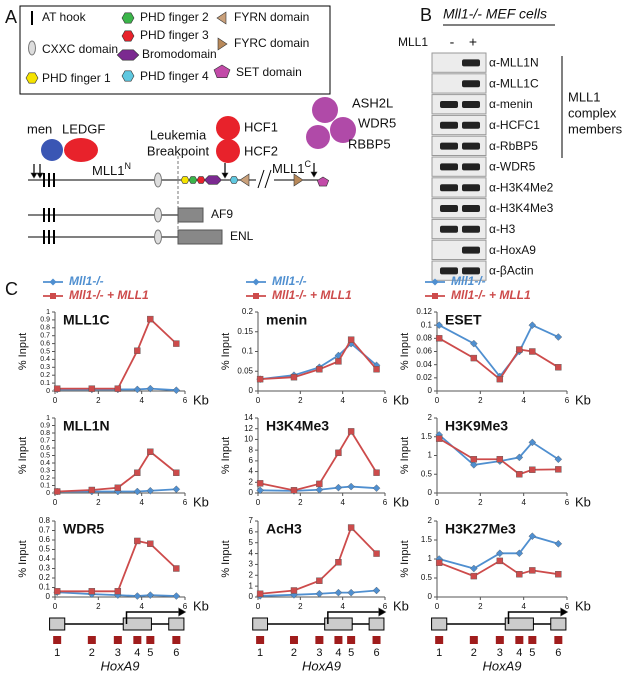 This screenshot has width=626, height=674. What do you see at coordinates (424, 351) in the screenshot?
I see `y-tick-label: 0.06` at bounding box center [424, 351].